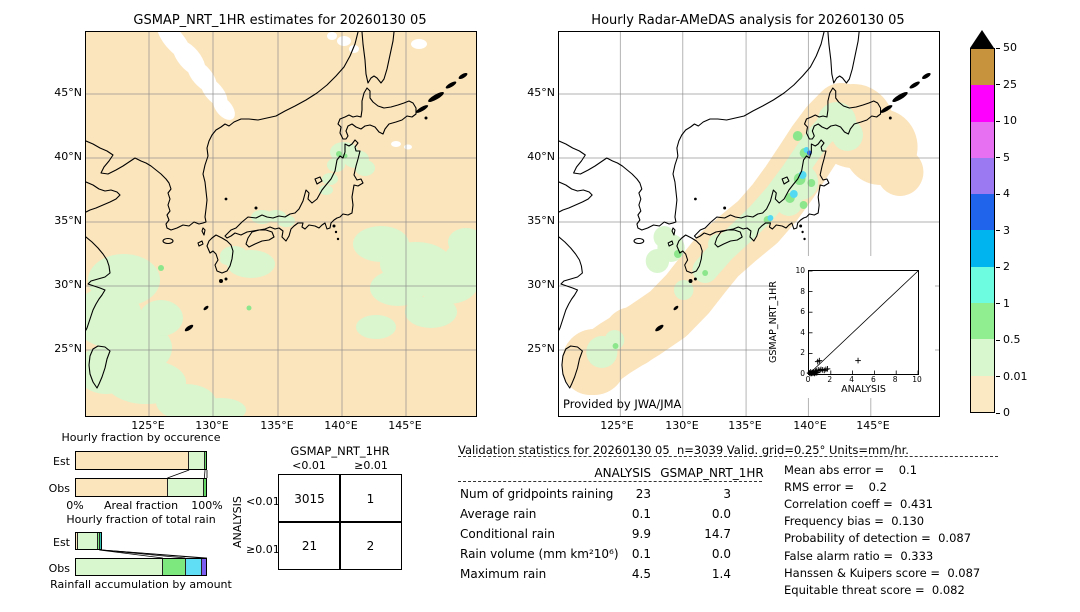  I want to click on score-line: Probability of detection = 0.087, so click(878, 538).